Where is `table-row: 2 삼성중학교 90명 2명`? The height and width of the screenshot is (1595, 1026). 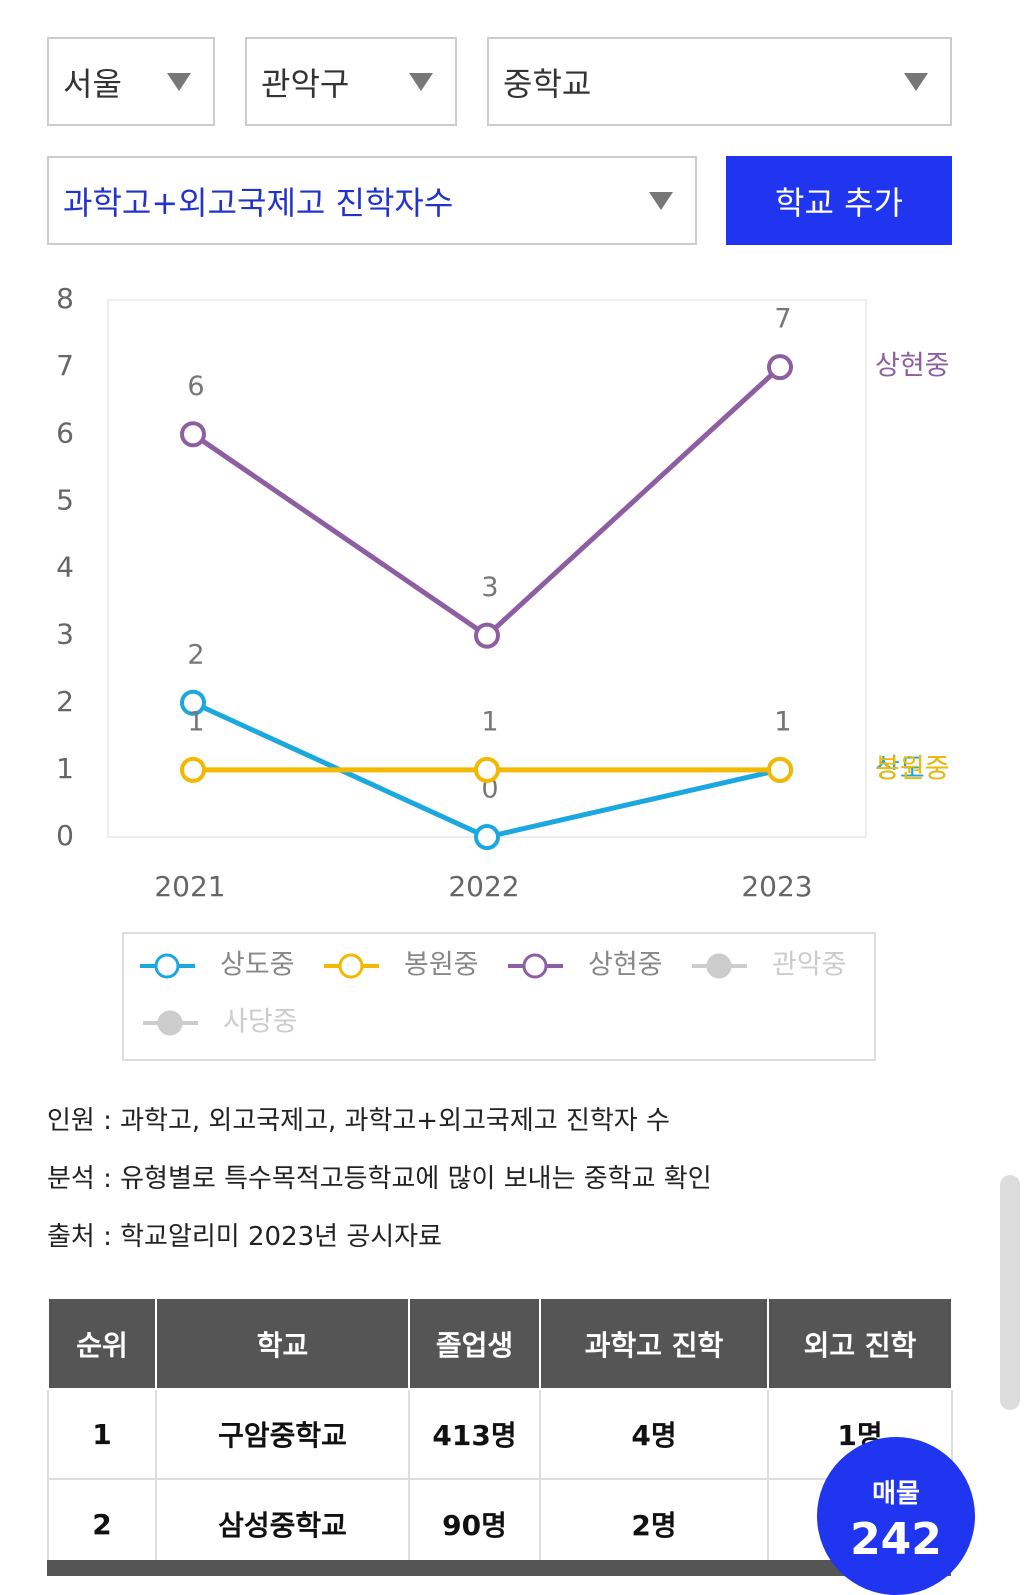
table-row: 2 삼성중학교 90명 2명 is located at coordinates (499, 1524).